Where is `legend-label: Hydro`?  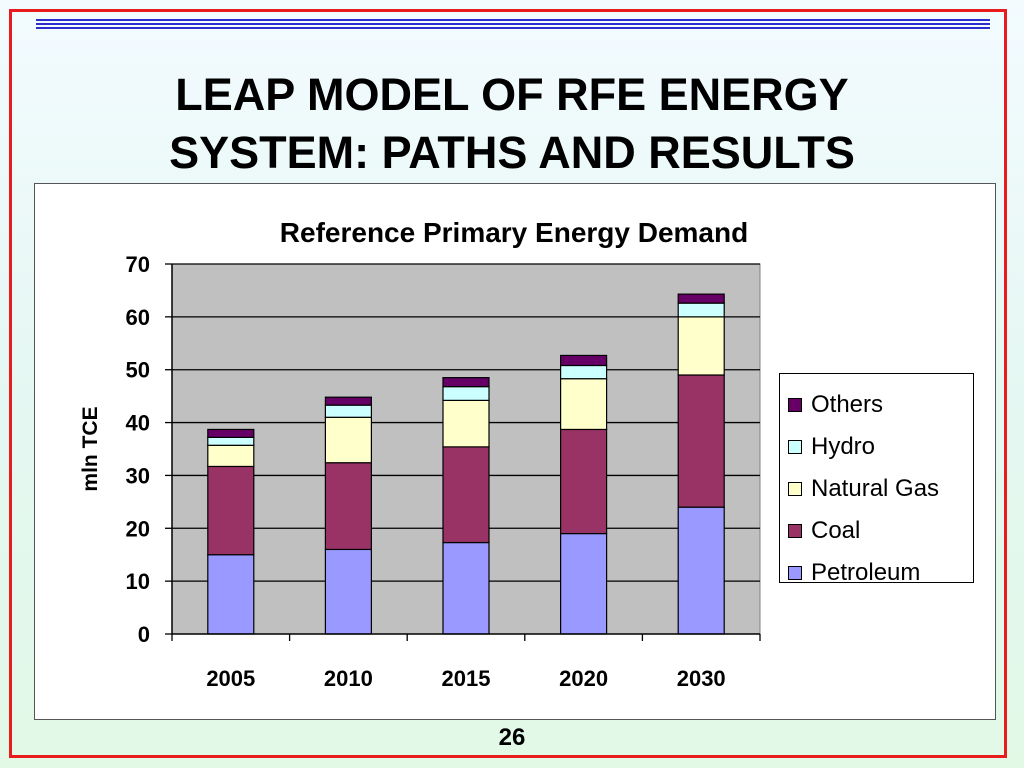 legend-label: Hydro is located at coordinates (843, 446).